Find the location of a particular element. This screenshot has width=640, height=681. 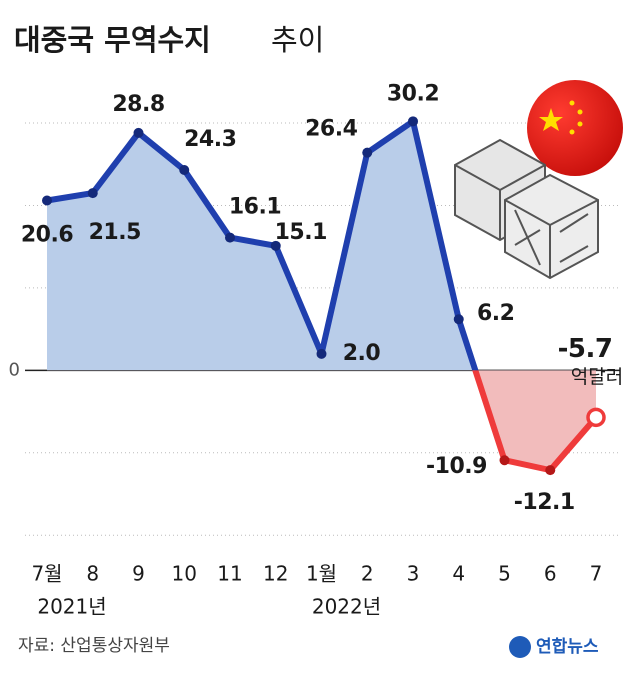

value-label: 24.3 is located at coordinates (210, 139).